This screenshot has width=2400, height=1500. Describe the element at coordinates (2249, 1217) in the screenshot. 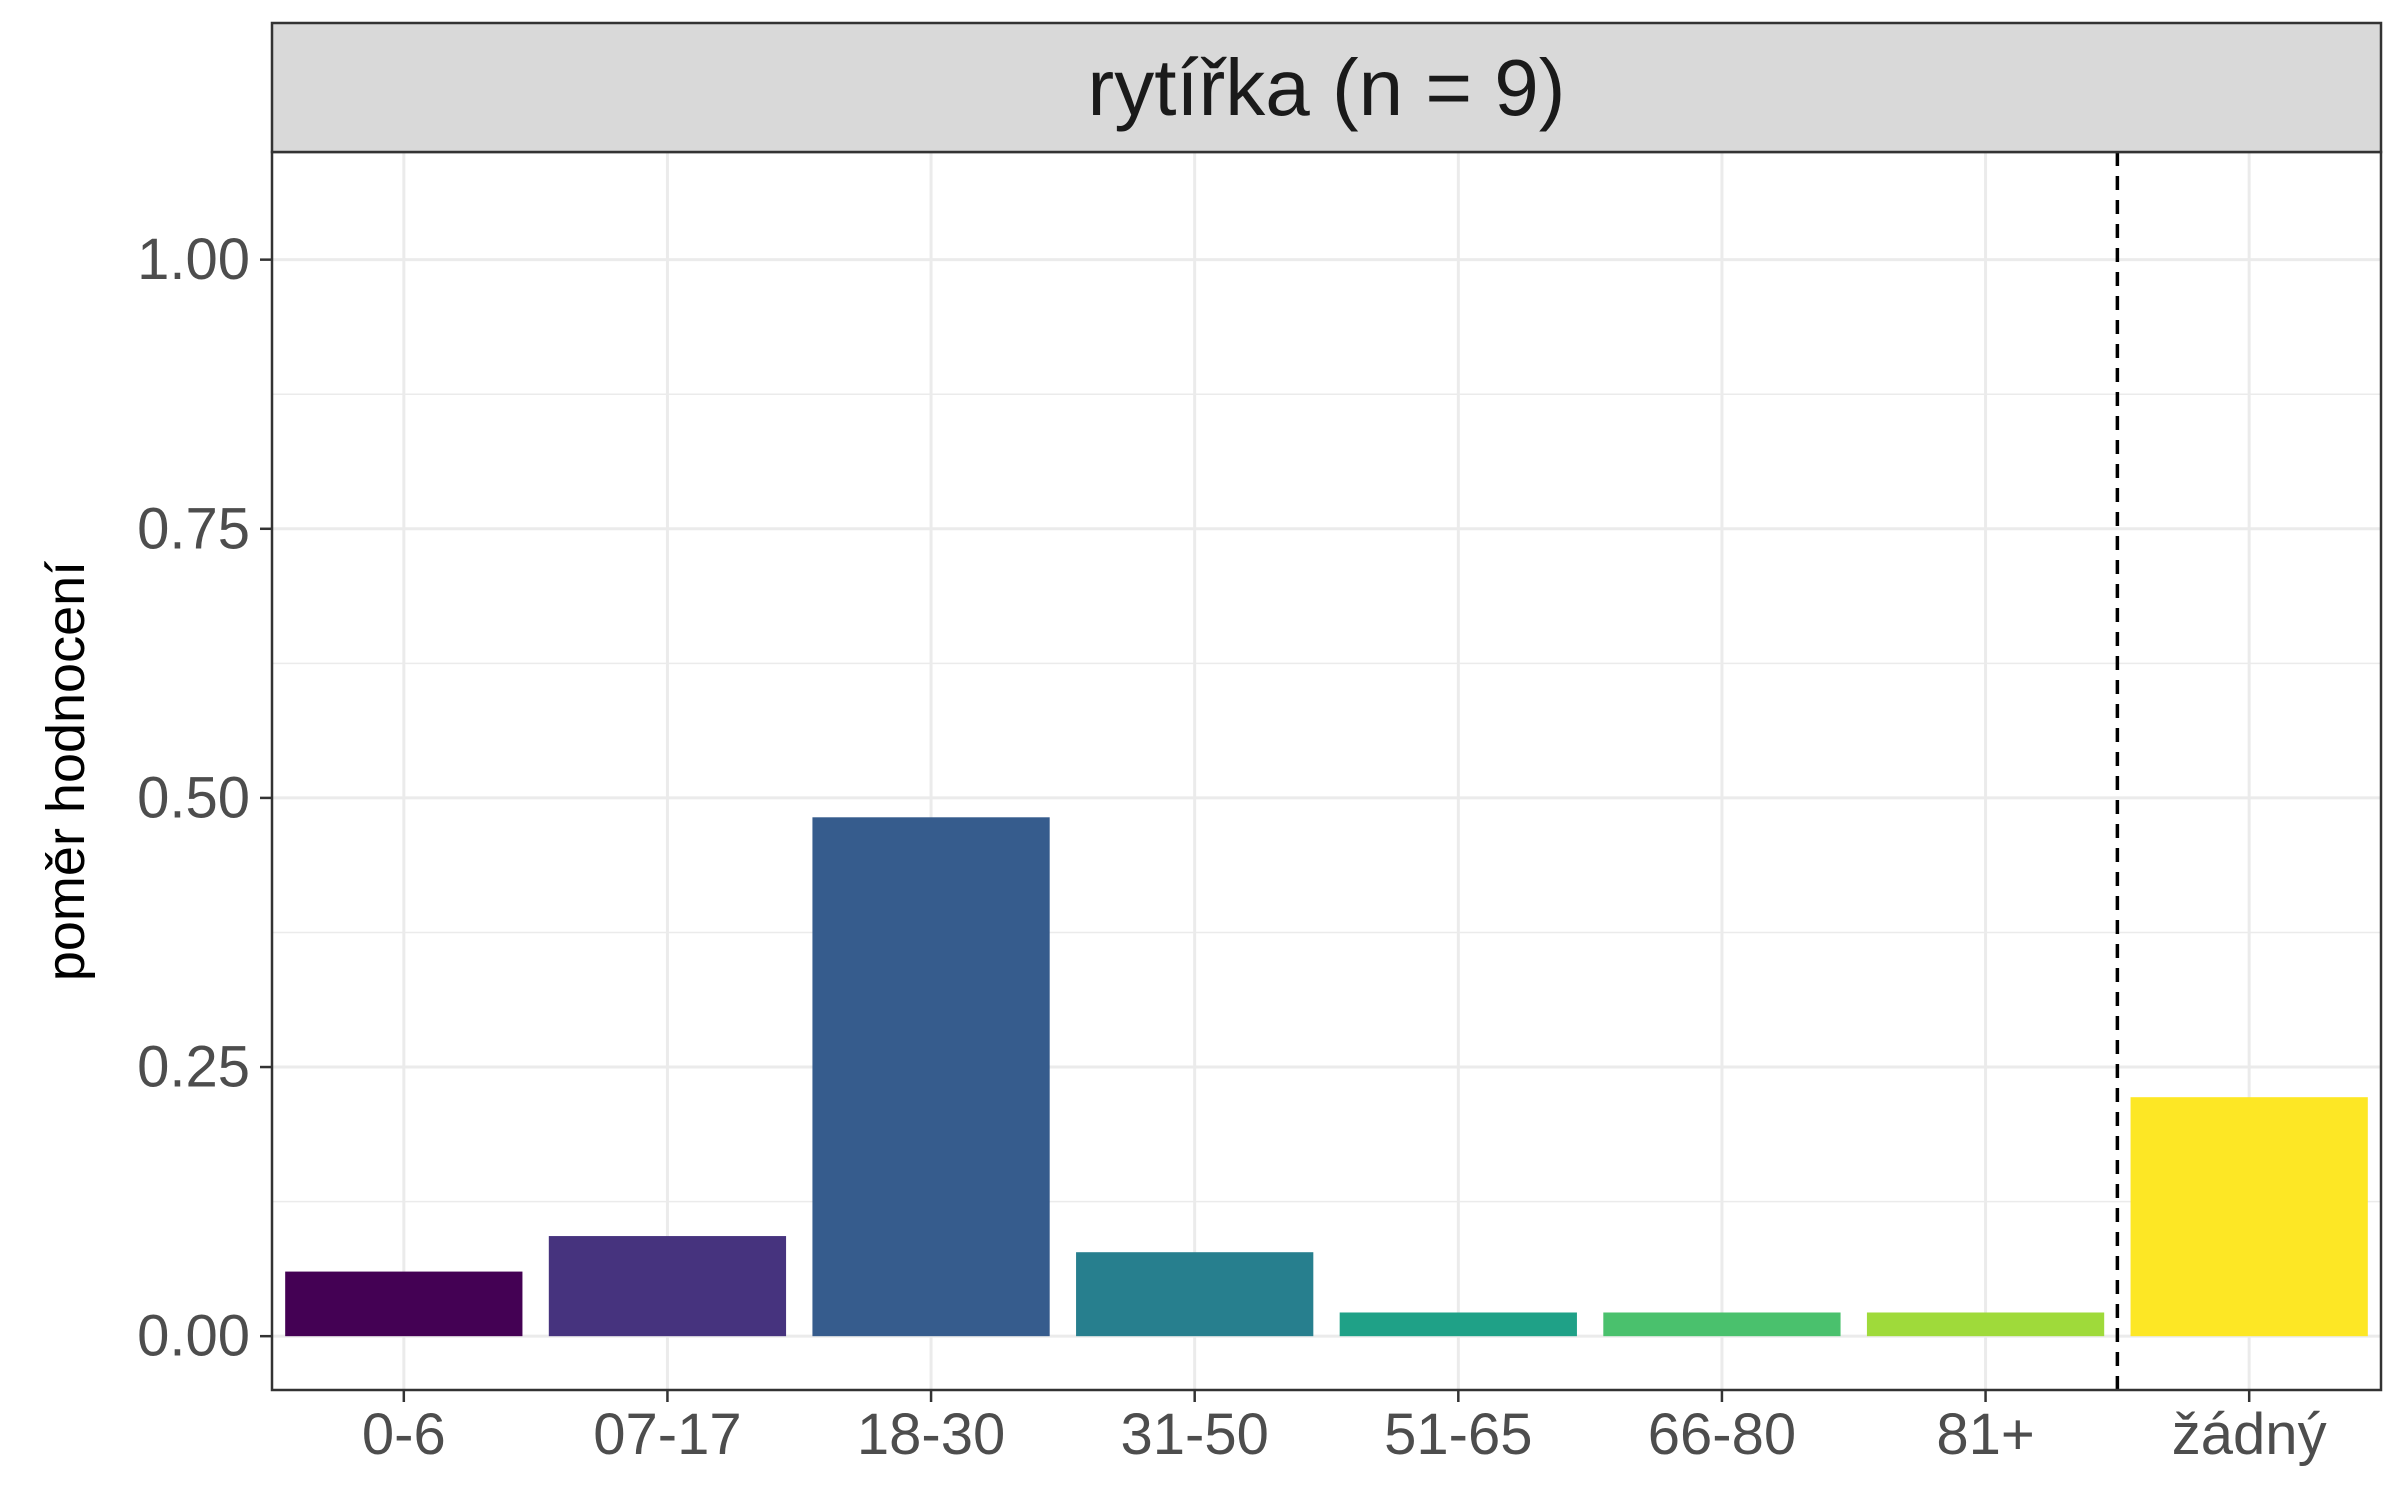

I see `bar-žádný` at that location.